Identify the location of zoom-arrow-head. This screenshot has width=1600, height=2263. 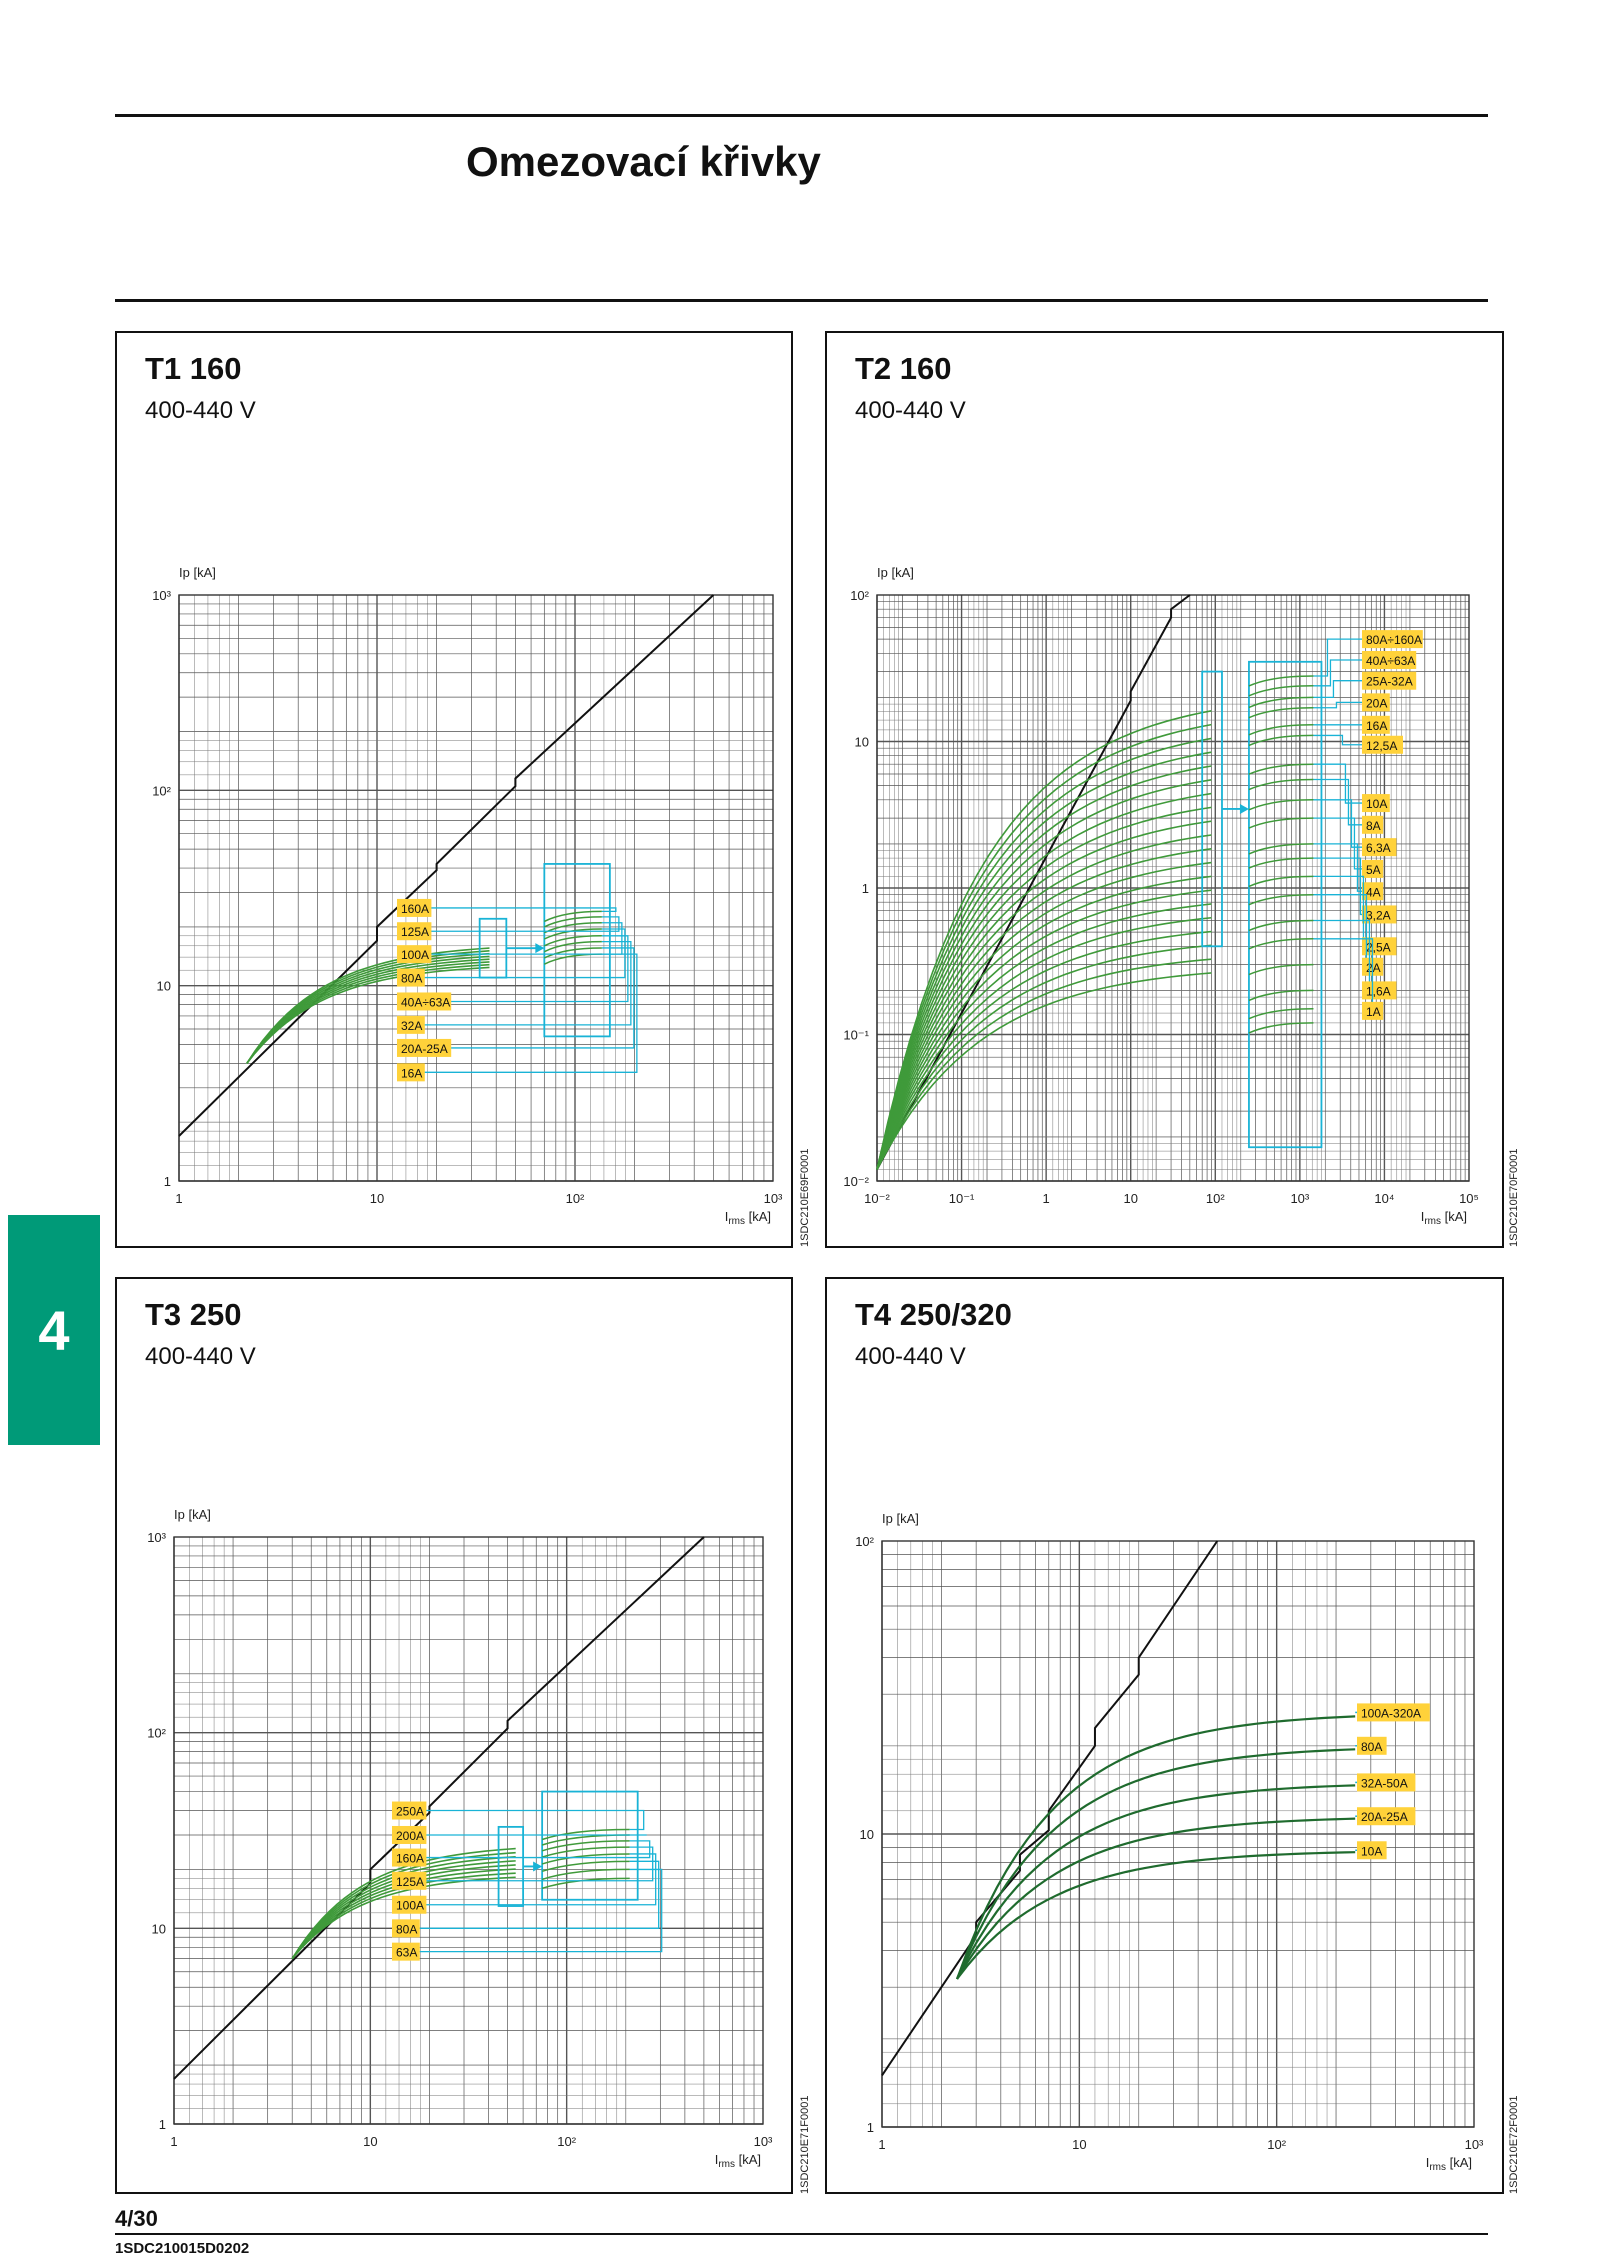
(540, 948).